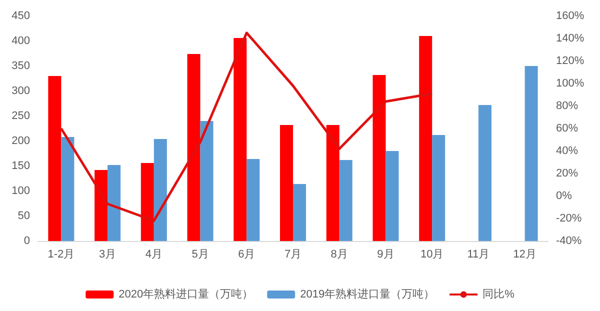 The height and width of the screenshot is (311, 600). Describe the element at coordinates (107, 254) in the screenshot. I see `x-tick-label: 3月` at that location.